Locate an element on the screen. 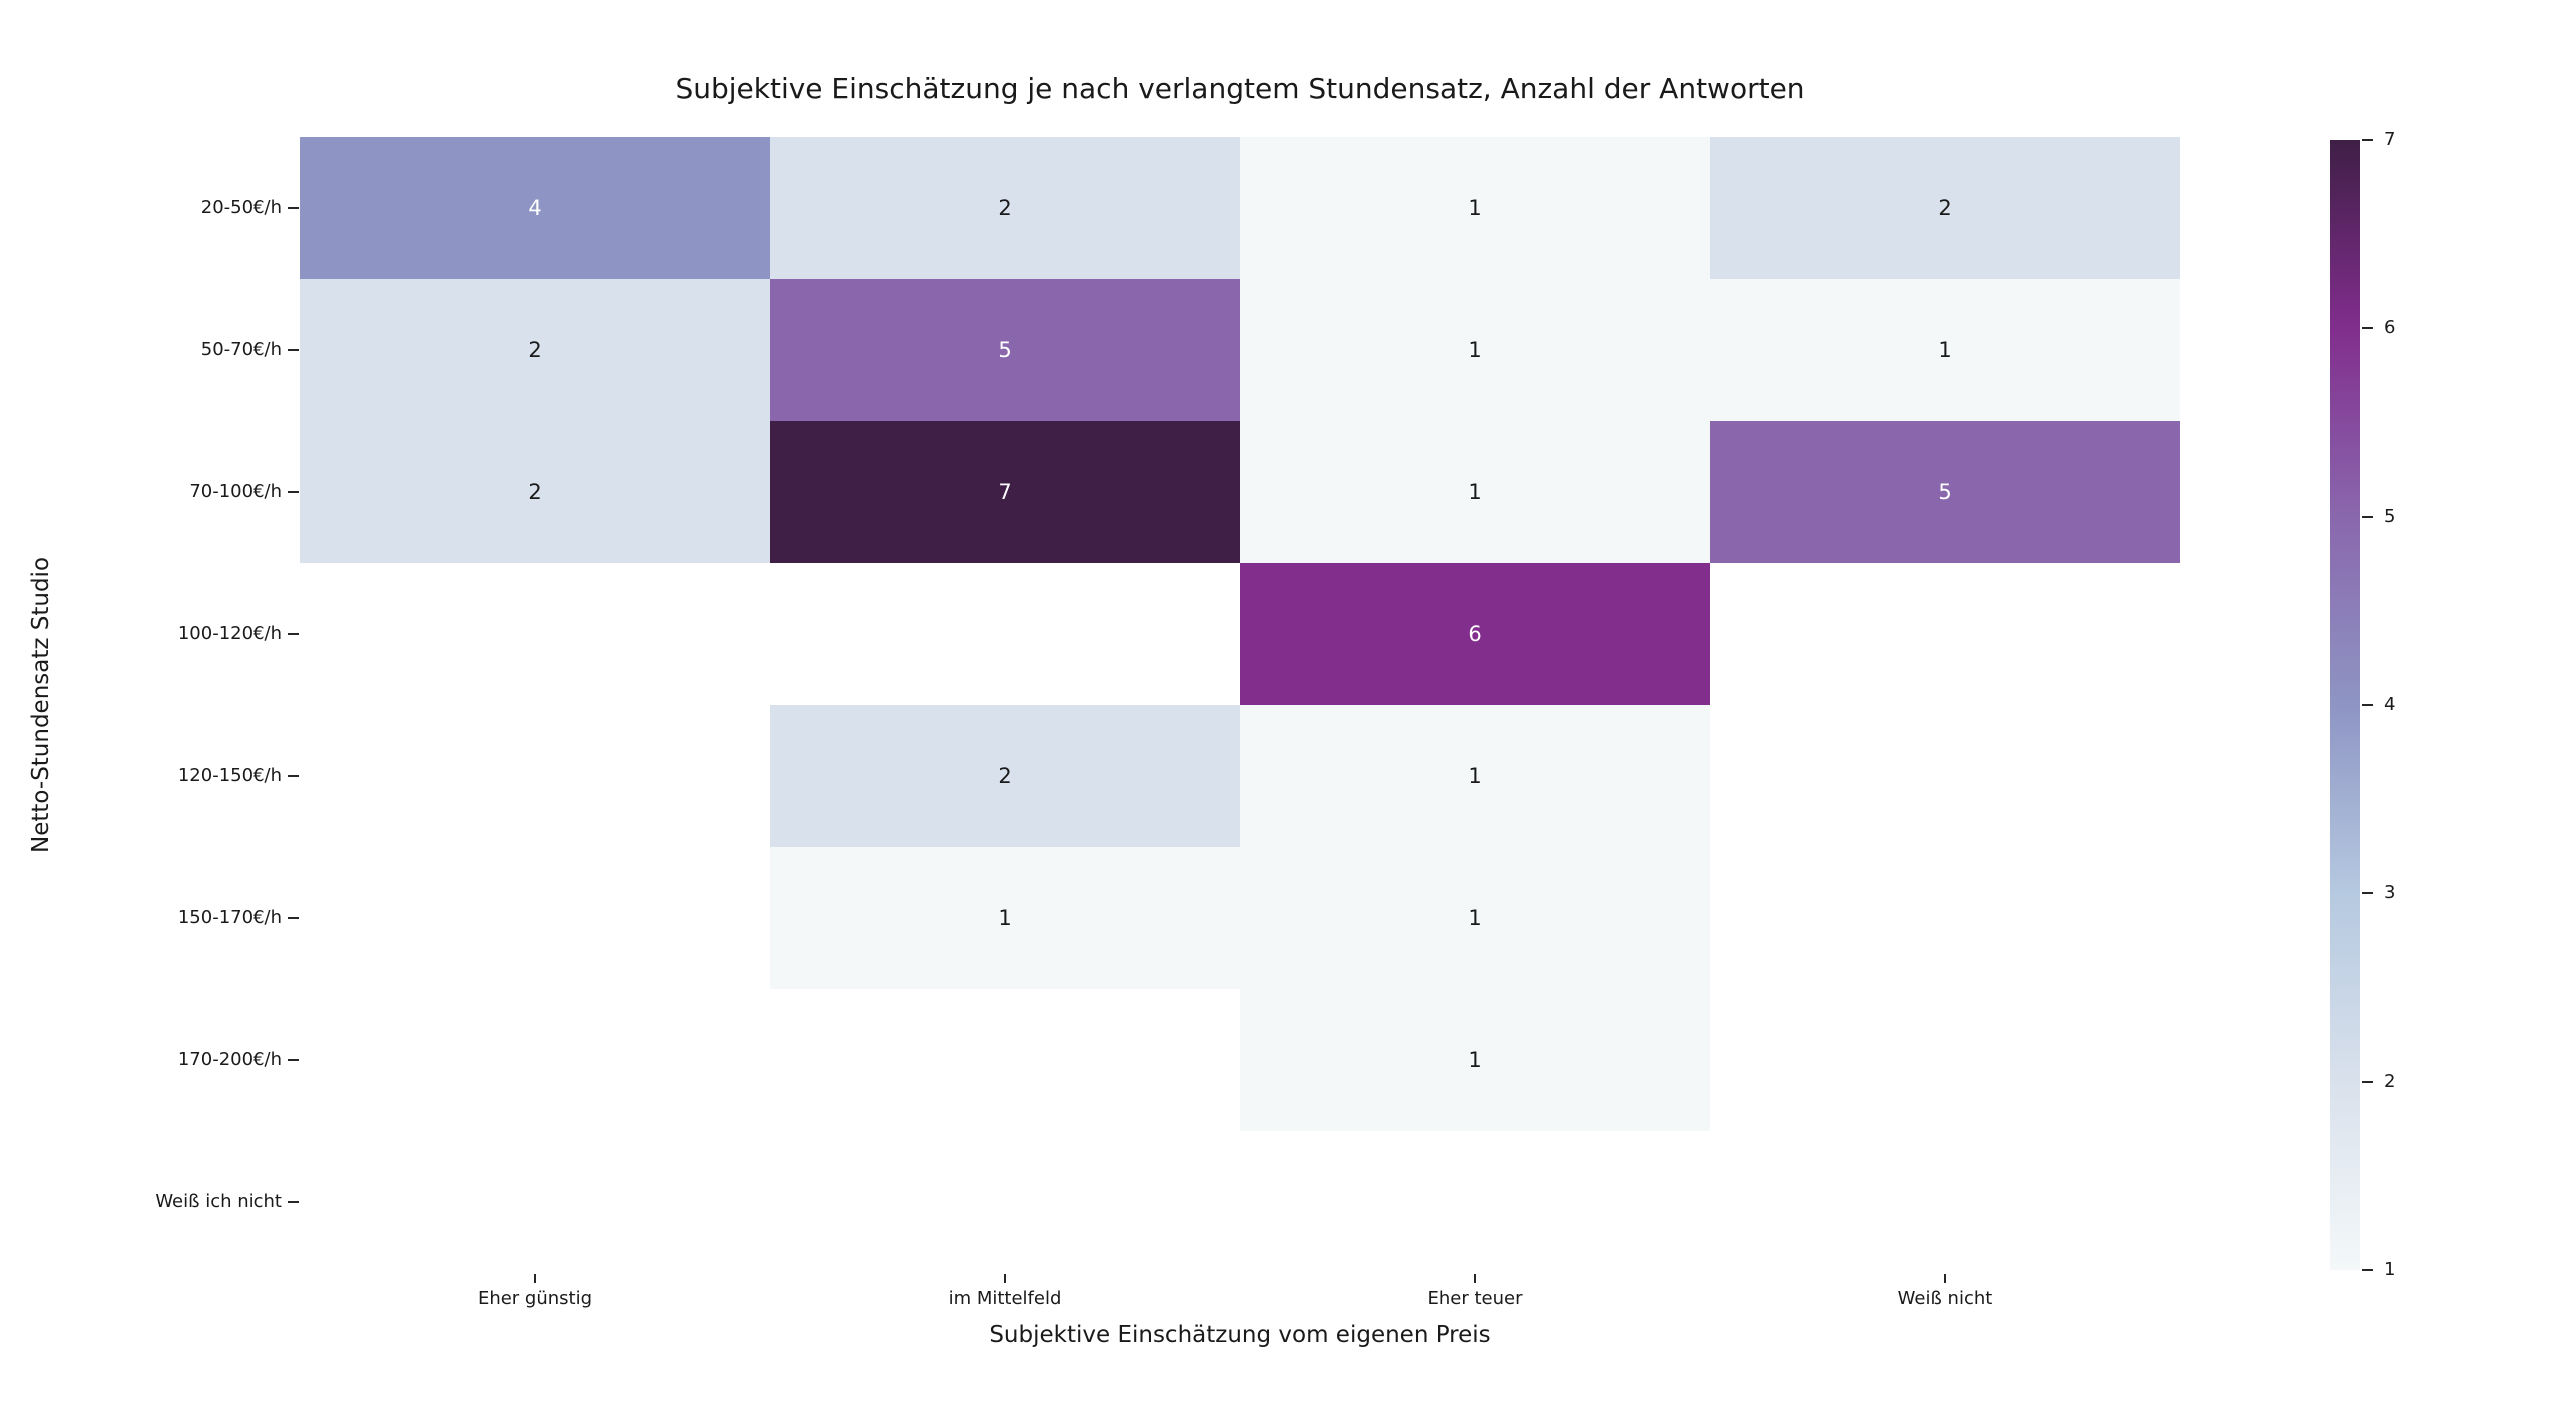 The width and height of the screenshot is (2560, 1413). y-tick-label: Weiß ich nicht is located at coordinates (218, 1201).